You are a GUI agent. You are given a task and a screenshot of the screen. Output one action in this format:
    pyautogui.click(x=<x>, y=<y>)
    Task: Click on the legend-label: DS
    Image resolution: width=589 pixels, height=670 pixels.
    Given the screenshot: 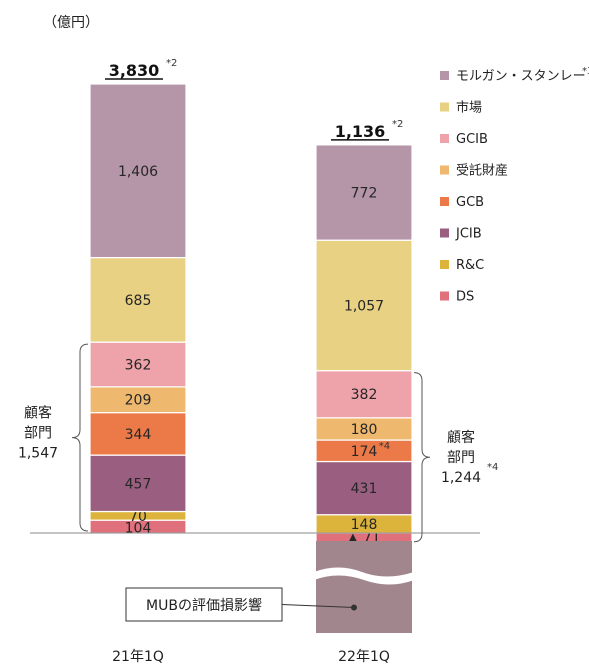 What is the action you would take?
    pyautogui.click(x=465, y=297)
    